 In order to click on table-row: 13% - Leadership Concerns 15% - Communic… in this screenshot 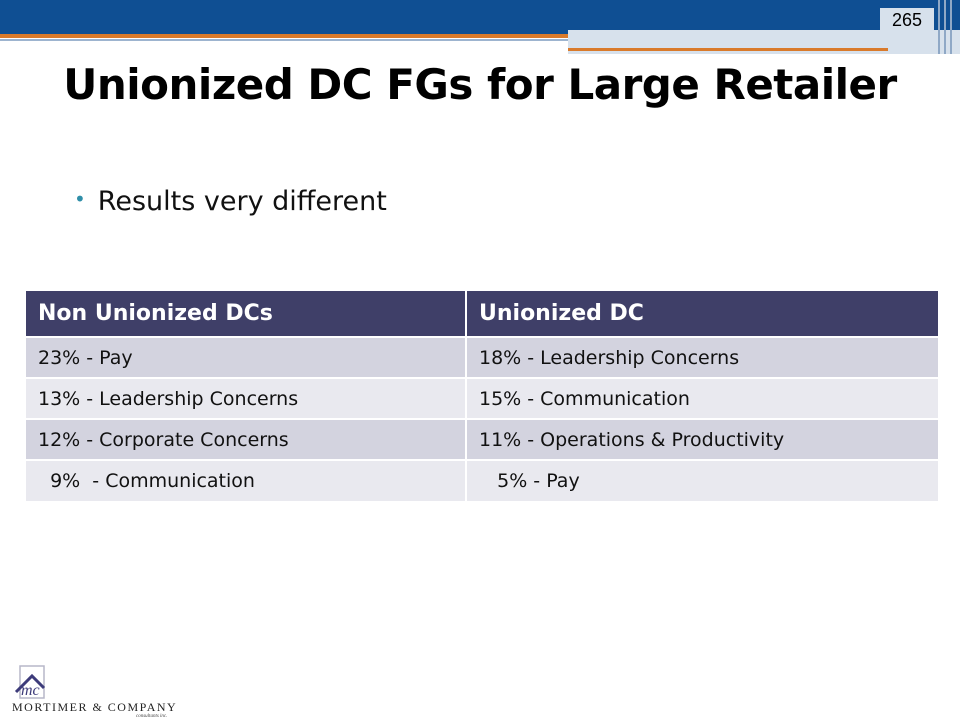, I will do `click(482, 398)`.